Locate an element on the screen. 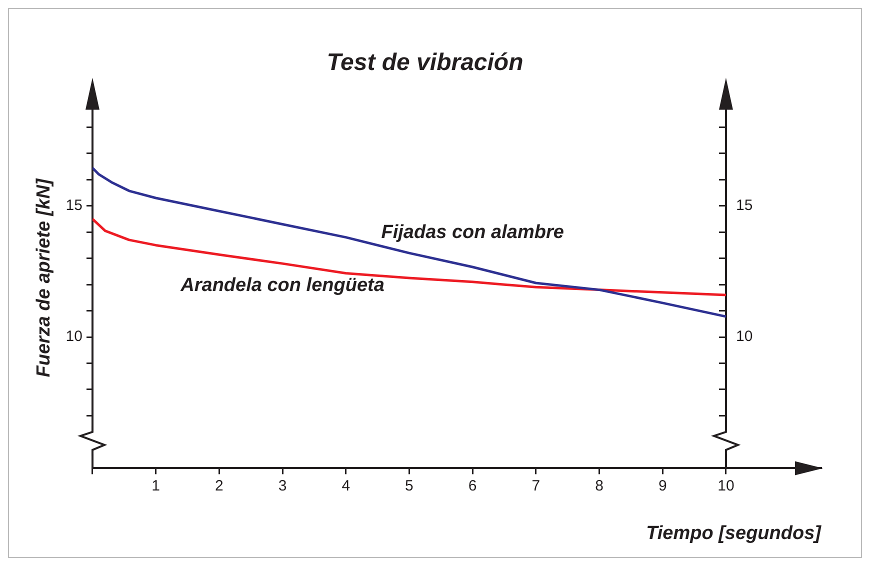 The width and height of the screenshot is (870, 566). series-label: Arandela con lengüeta is located at coordinates (282, 285).